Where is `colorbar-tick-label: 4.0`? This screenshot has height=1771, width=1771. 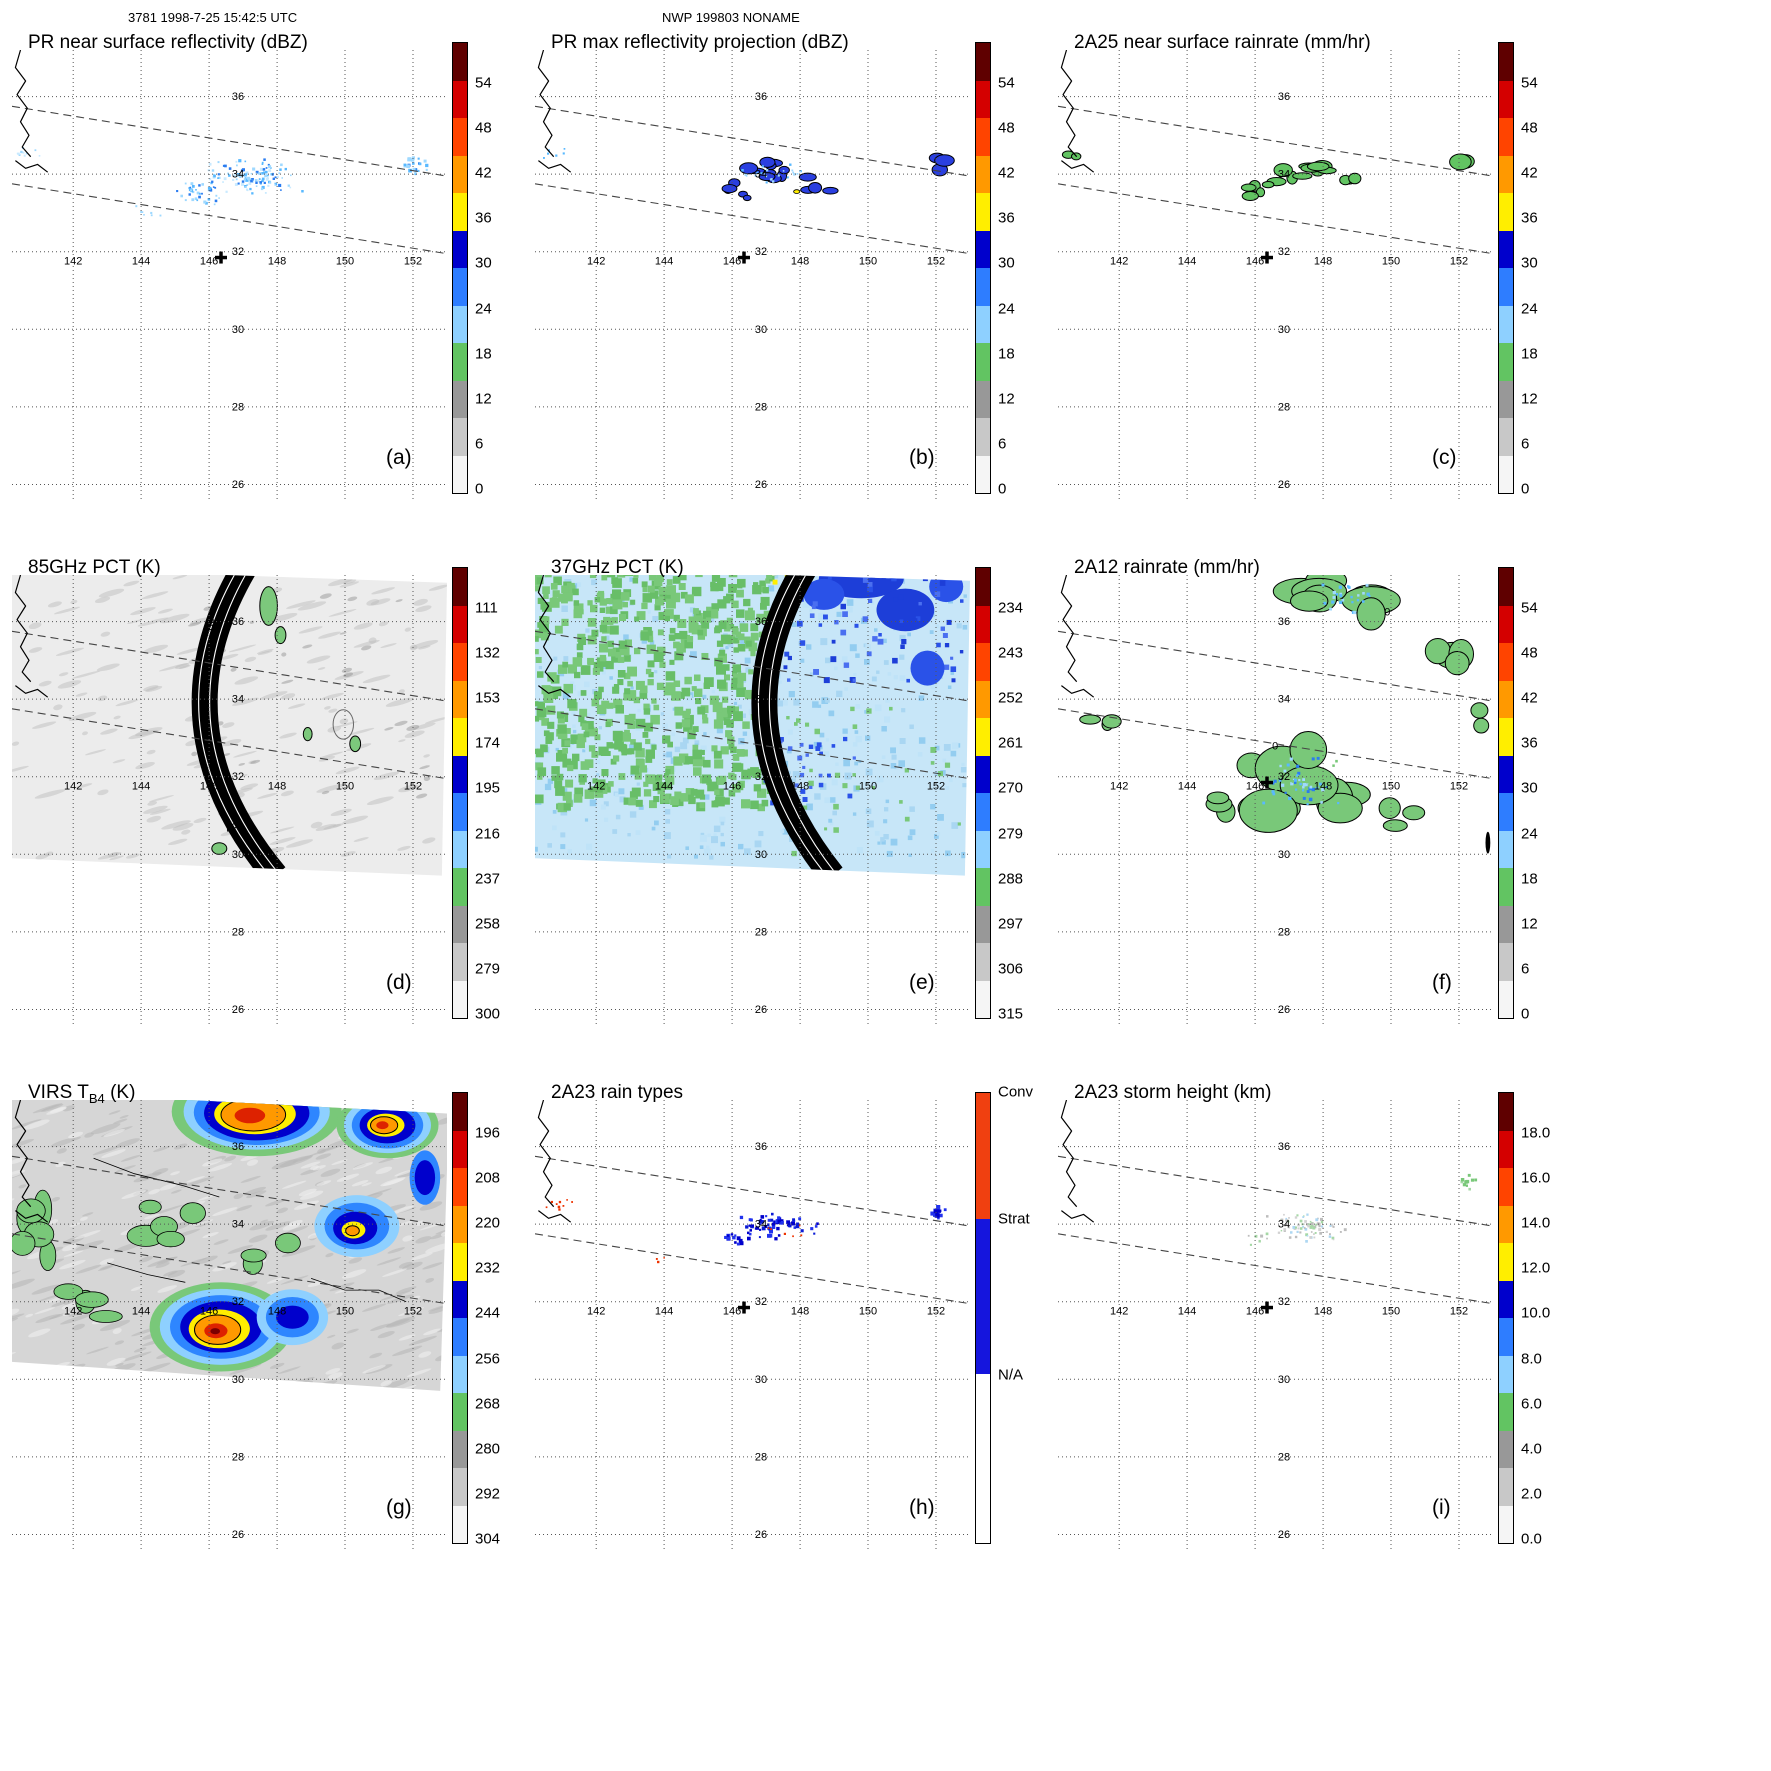 colorbar-tick-label: 4.0 is located at coordinates (1531, 1449).